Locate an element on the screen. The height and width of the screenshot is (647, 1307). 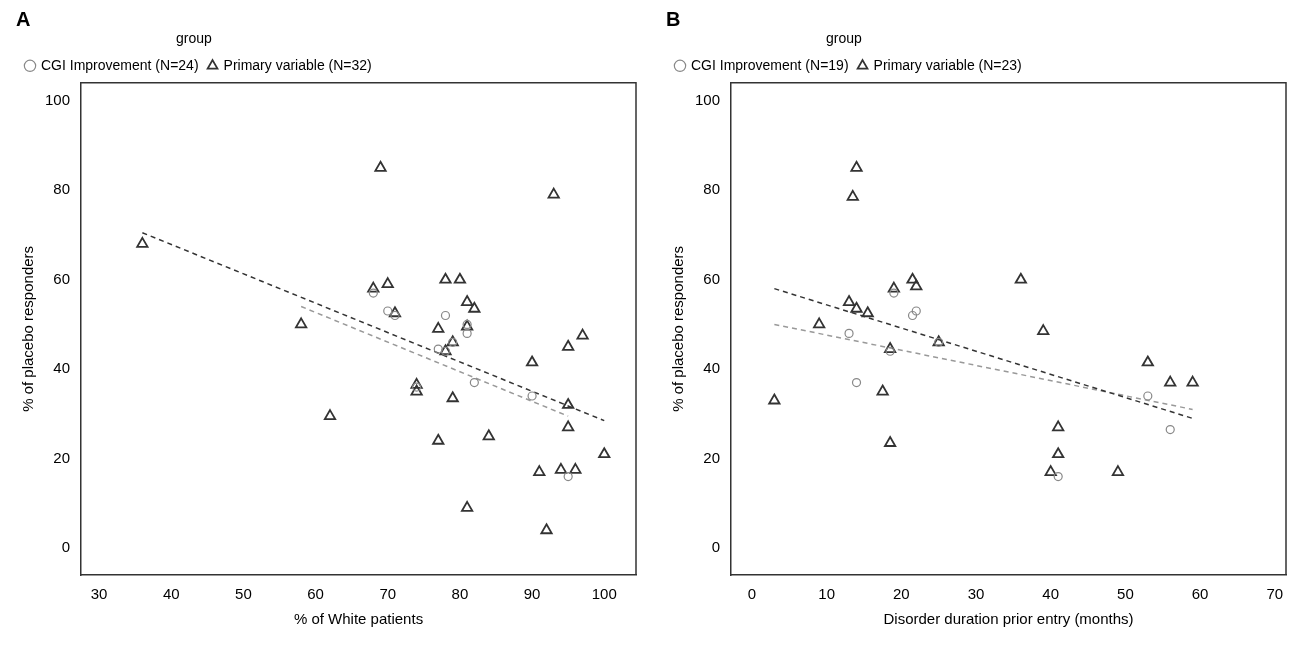
x-tick-label: 100 is located at coordinates (604, 594).